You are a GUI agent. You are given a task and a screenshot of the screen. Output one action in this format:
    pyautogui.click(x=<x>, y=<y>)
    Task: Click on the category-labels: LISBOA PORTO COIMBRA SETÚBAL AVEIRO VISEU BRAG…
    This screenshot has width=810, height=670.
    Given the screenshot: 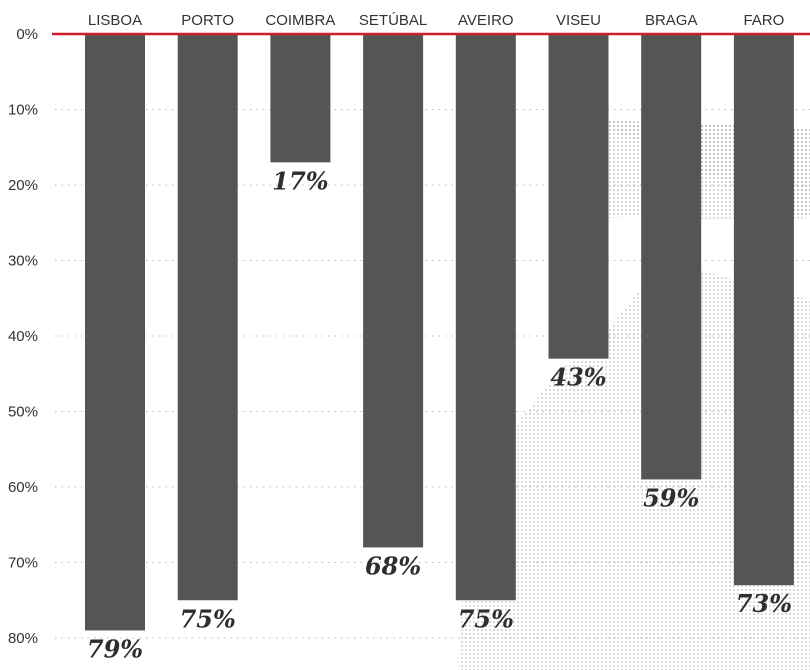 What is the action you would take?
    pyautogui.click(x=436, y=20)
    